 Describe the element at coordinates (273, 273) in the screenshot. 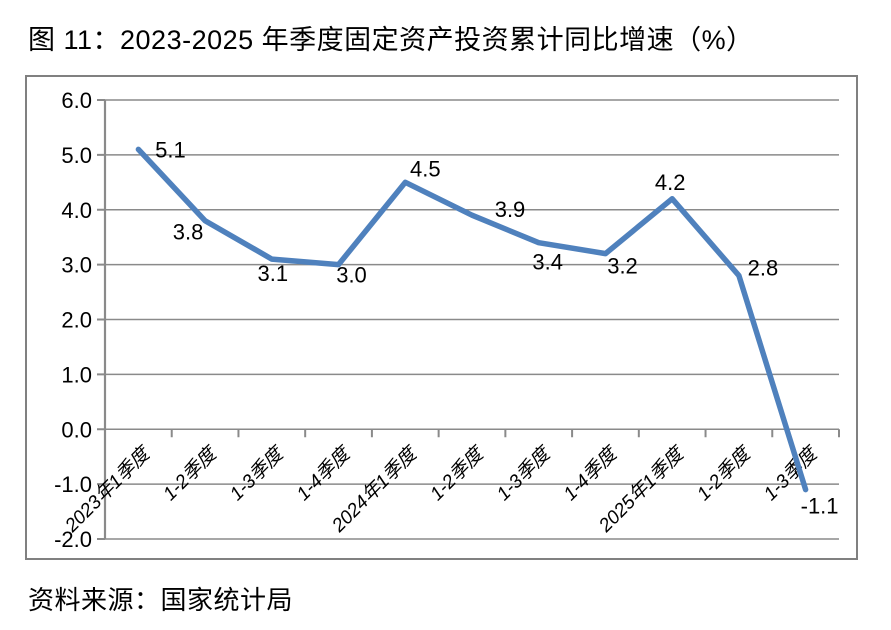

I see `data-label: 3.1` at that location.